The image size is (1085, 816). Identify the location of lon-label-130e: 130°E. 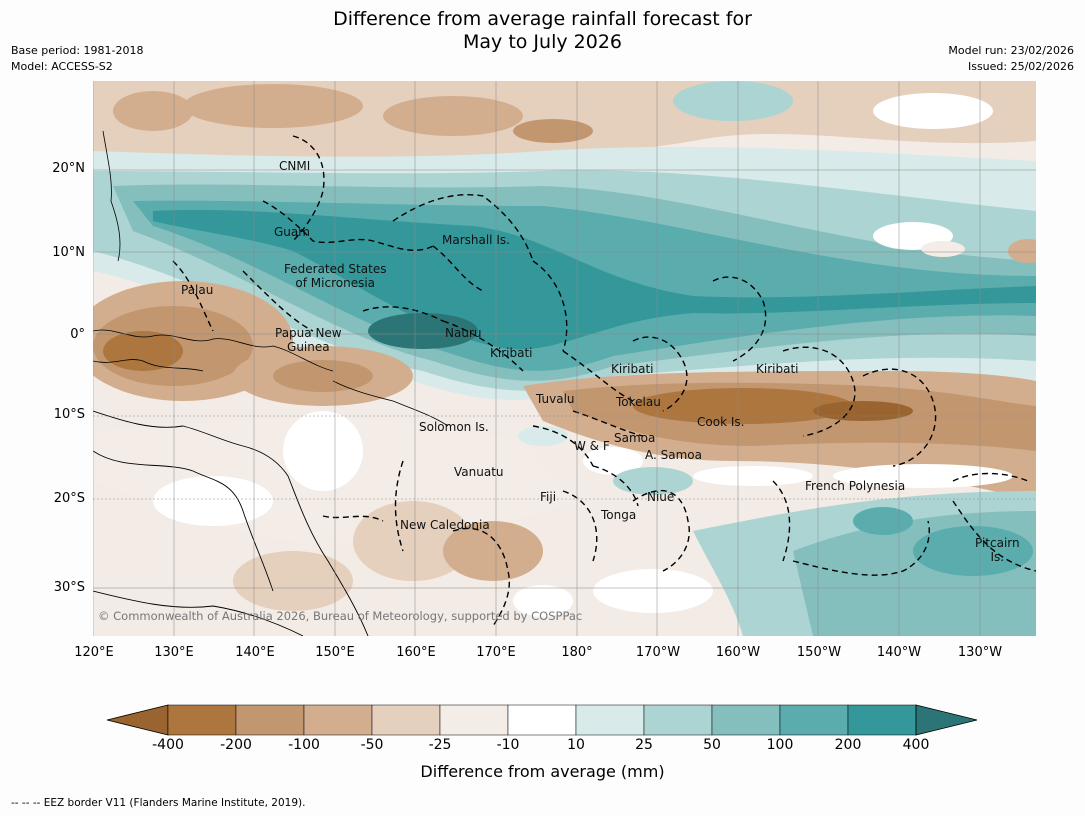
(174, 652).